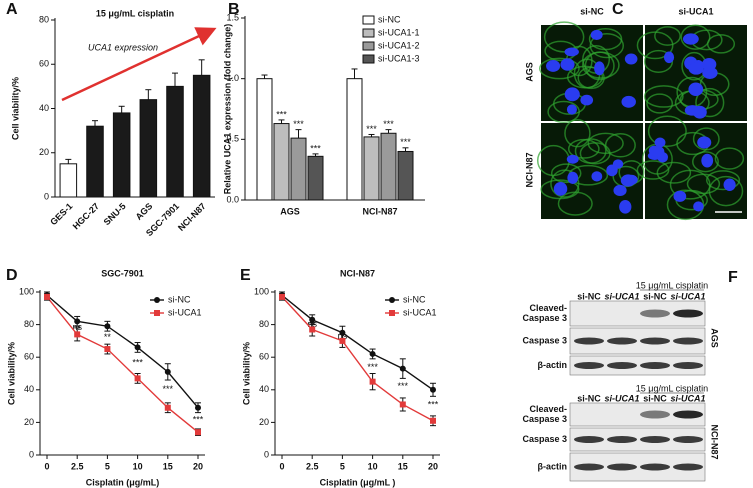 The image size is (753, 488). Describe the element at coordinates (373, 466) in the screenshot. I see `x-tick-label: 10` at that location.